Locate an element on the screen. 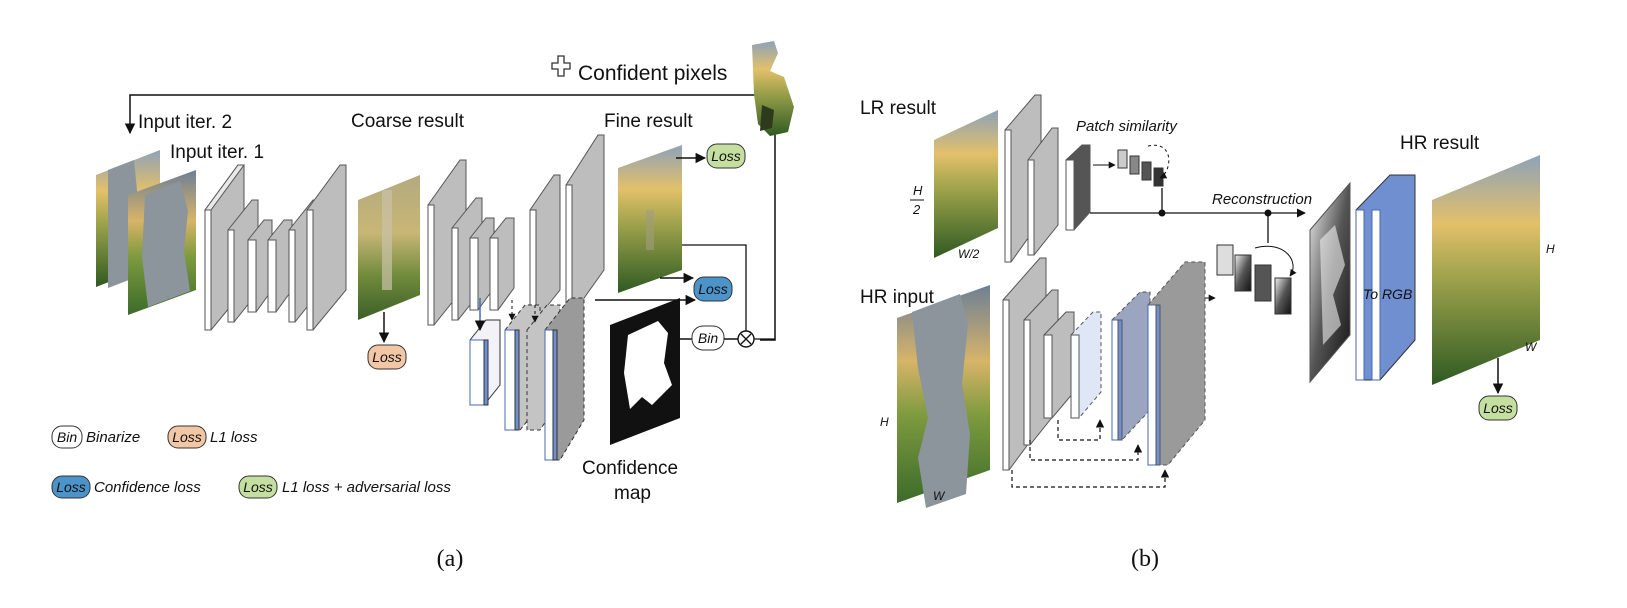 This screenshot has width=1627, height=608. confident-pixels-image is located at coordinates (773, 88).